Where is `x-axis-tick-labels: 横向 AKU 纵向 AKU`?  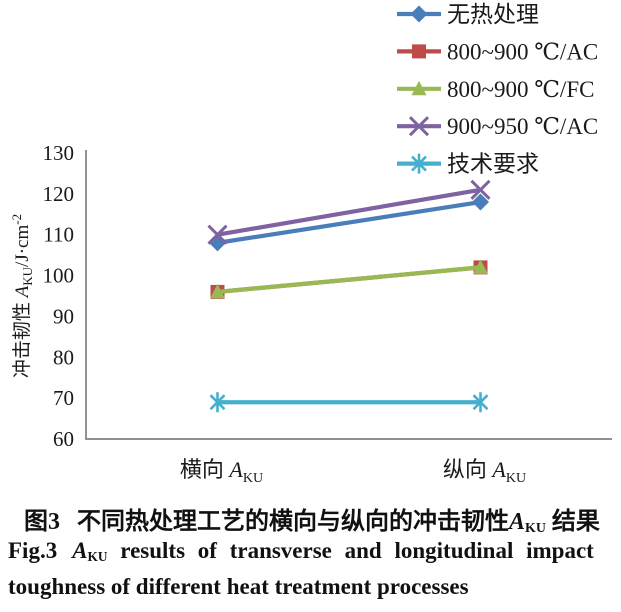
x-axis-tick-labels: 横向 AKU 纵向 AKU is located at coordinates (353, 471).